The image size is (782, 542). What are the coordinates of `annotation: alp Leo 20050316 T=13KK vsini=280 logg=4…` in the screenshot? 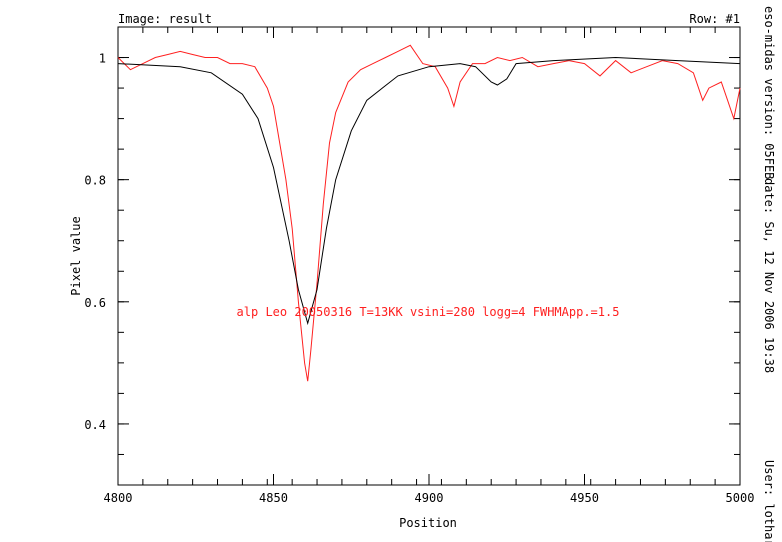 It's located at (428, 312).